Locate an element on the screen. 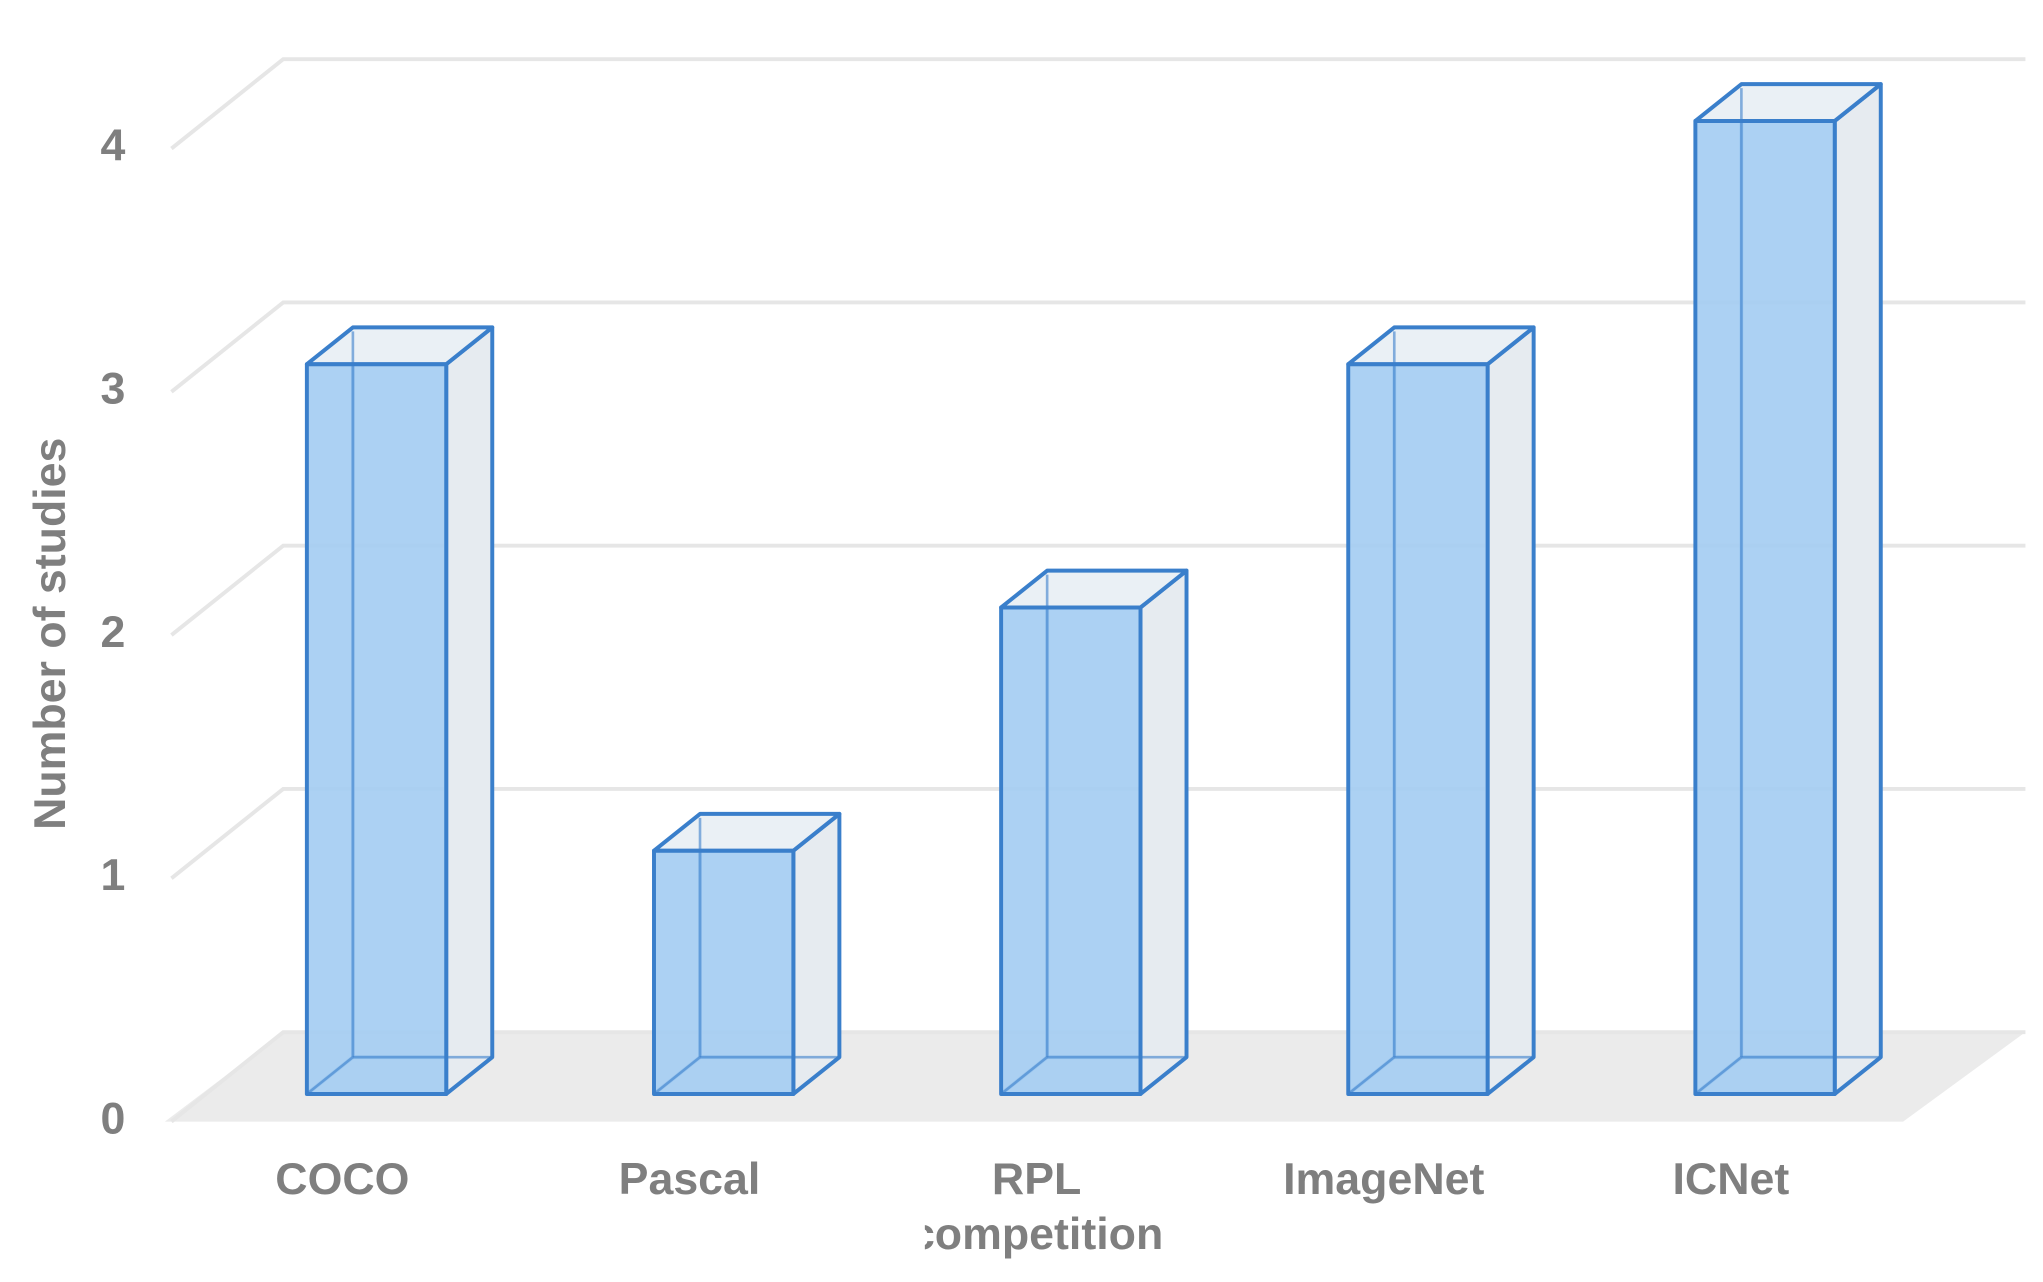 The height and width of the screenshot is (1282, 2043). x-tick-label: Pascal is located at coordinates (689, 1179).